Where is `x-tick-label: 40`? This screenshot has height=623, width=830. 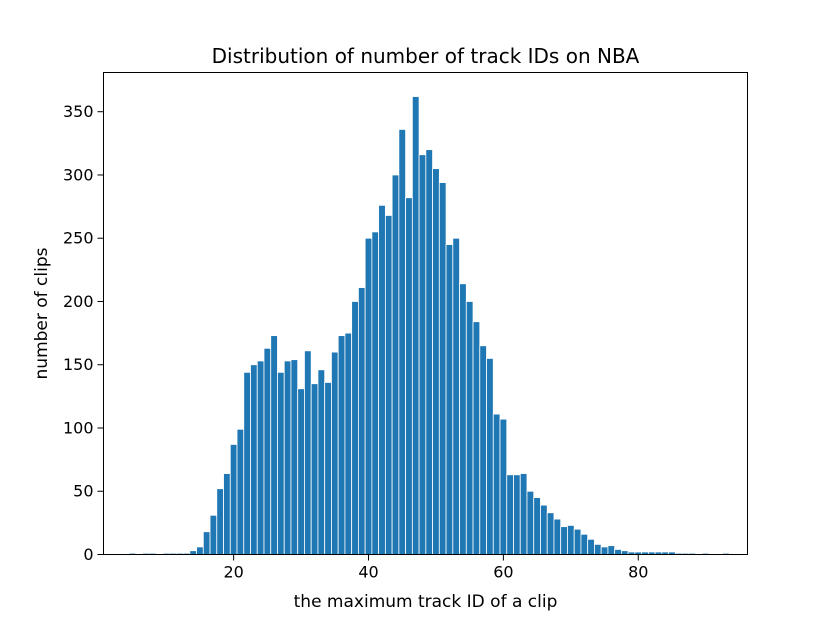 x-tick-label: 40 is located at coordinates (368, 572).